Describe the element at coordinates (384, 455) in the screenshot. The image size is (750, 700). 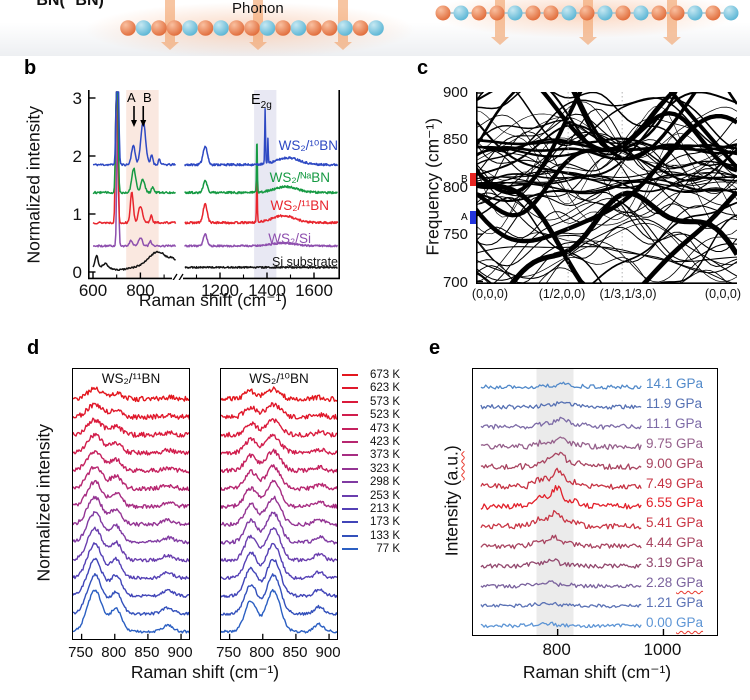
I see `legend-item: 373 K` at that location.